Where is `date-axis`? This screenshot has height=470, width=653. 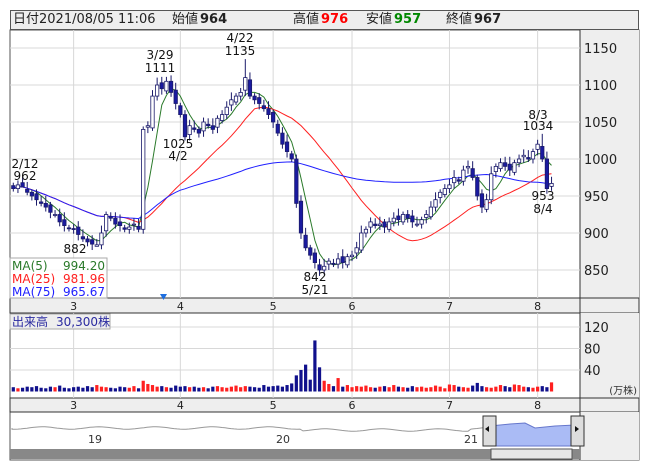 date-axis is located at coordinates (324, 305).